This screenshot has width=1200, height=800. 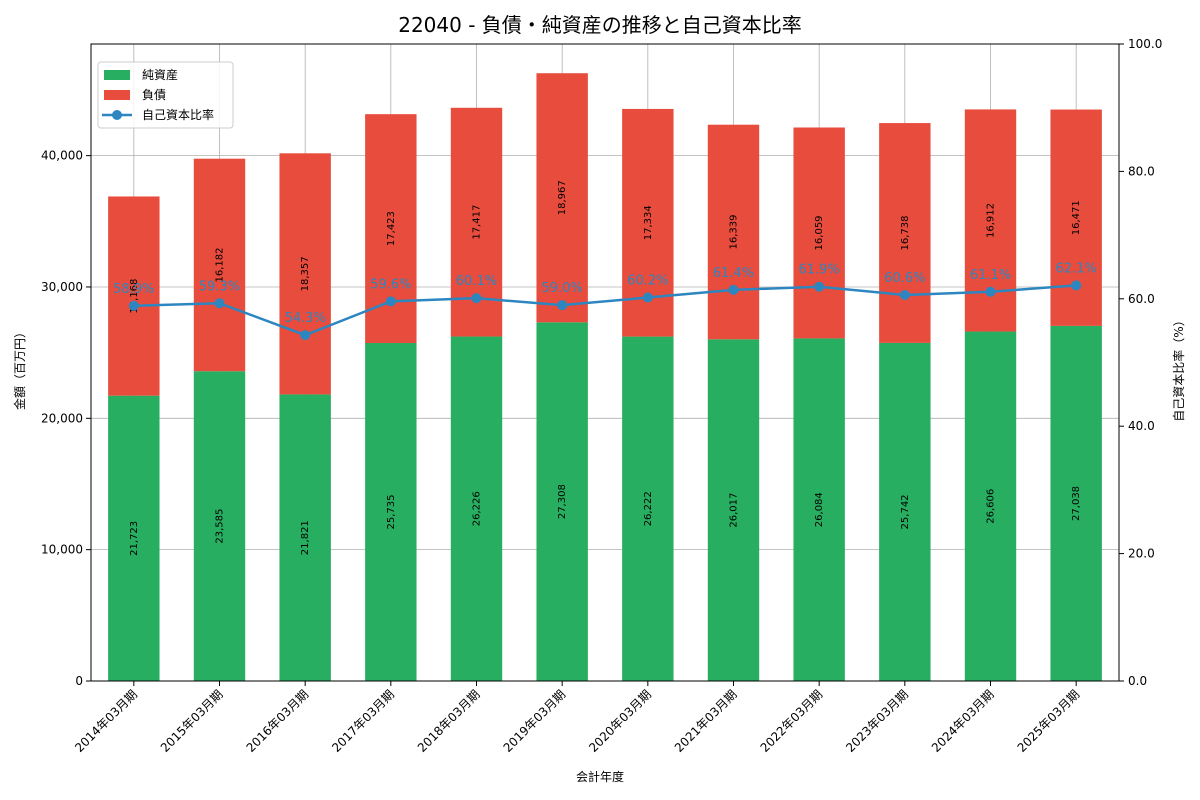 I want to click on ratio-value-label: 59.3%, so click(x=219, y=286).